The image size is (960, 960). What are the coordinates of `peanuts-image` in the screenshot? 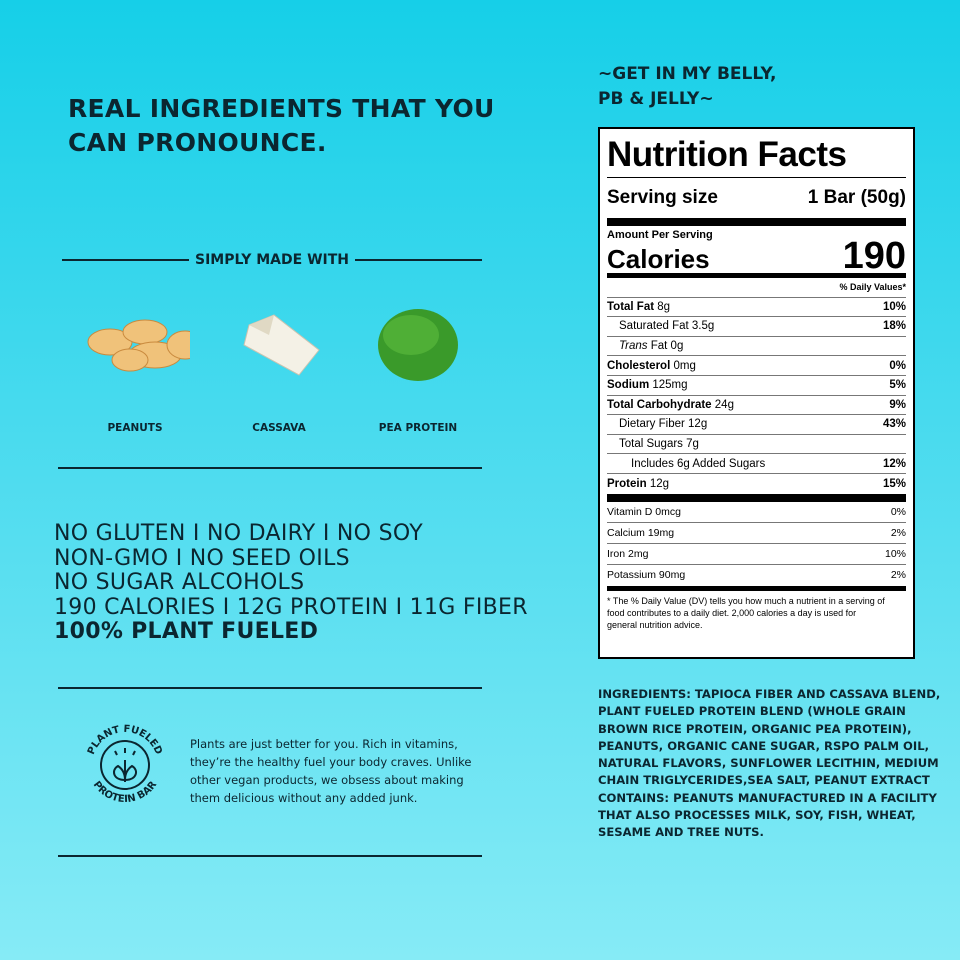 It's located at (135, 345).